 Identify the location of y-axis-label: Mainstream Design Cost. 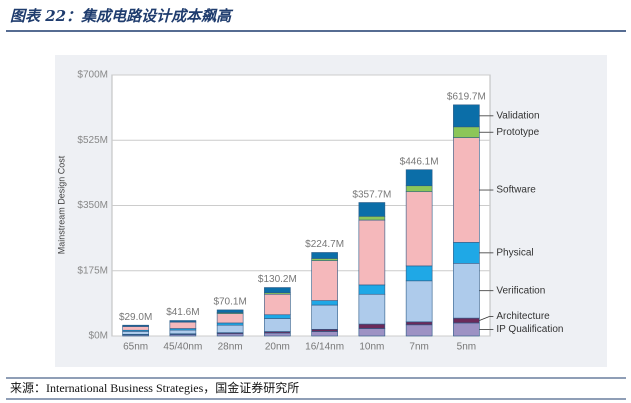
(61, 204).